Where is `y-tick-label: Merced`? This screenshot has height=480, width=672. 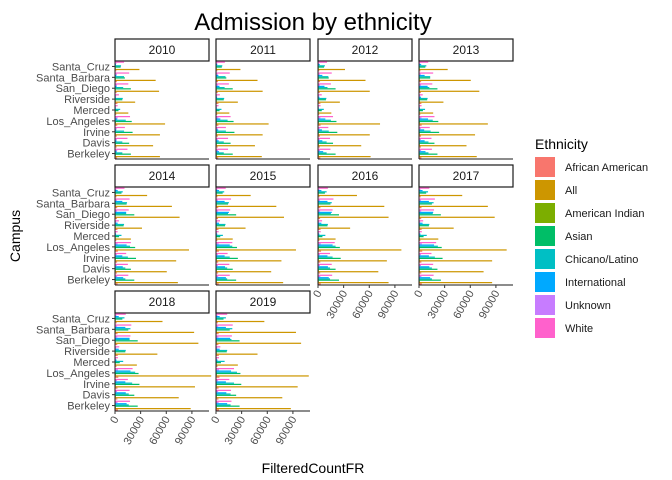 y-tick-label: Merced is located at coordinates (91, 363).